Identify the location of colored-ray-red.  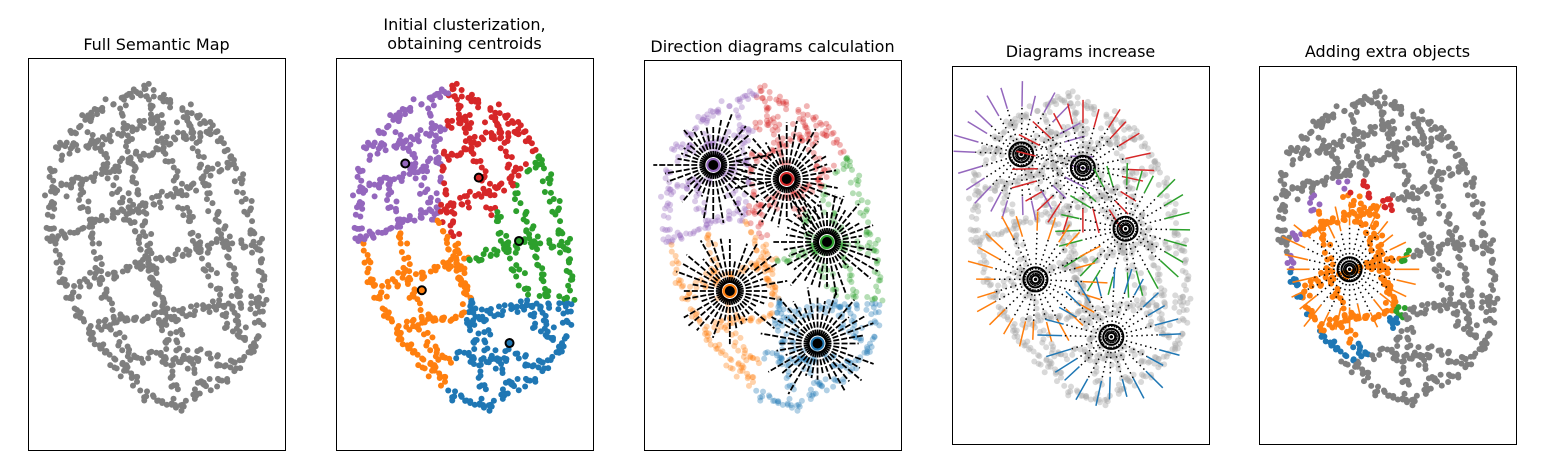
(1142, 170).